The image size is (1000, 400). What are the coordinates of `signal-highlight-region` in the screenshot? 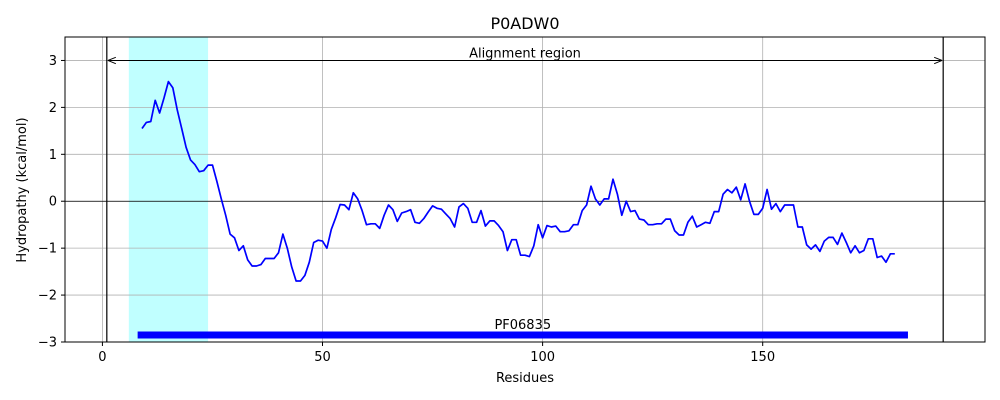 It's located at (168, 189).